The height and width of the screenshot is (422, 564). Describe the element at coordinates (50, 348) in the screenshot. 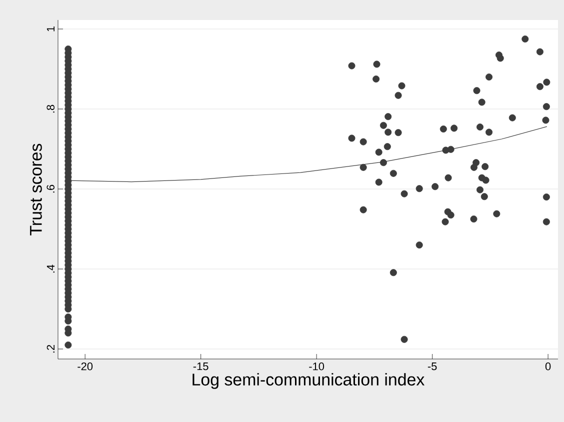

I see `y-tick-label: .2` at that location.